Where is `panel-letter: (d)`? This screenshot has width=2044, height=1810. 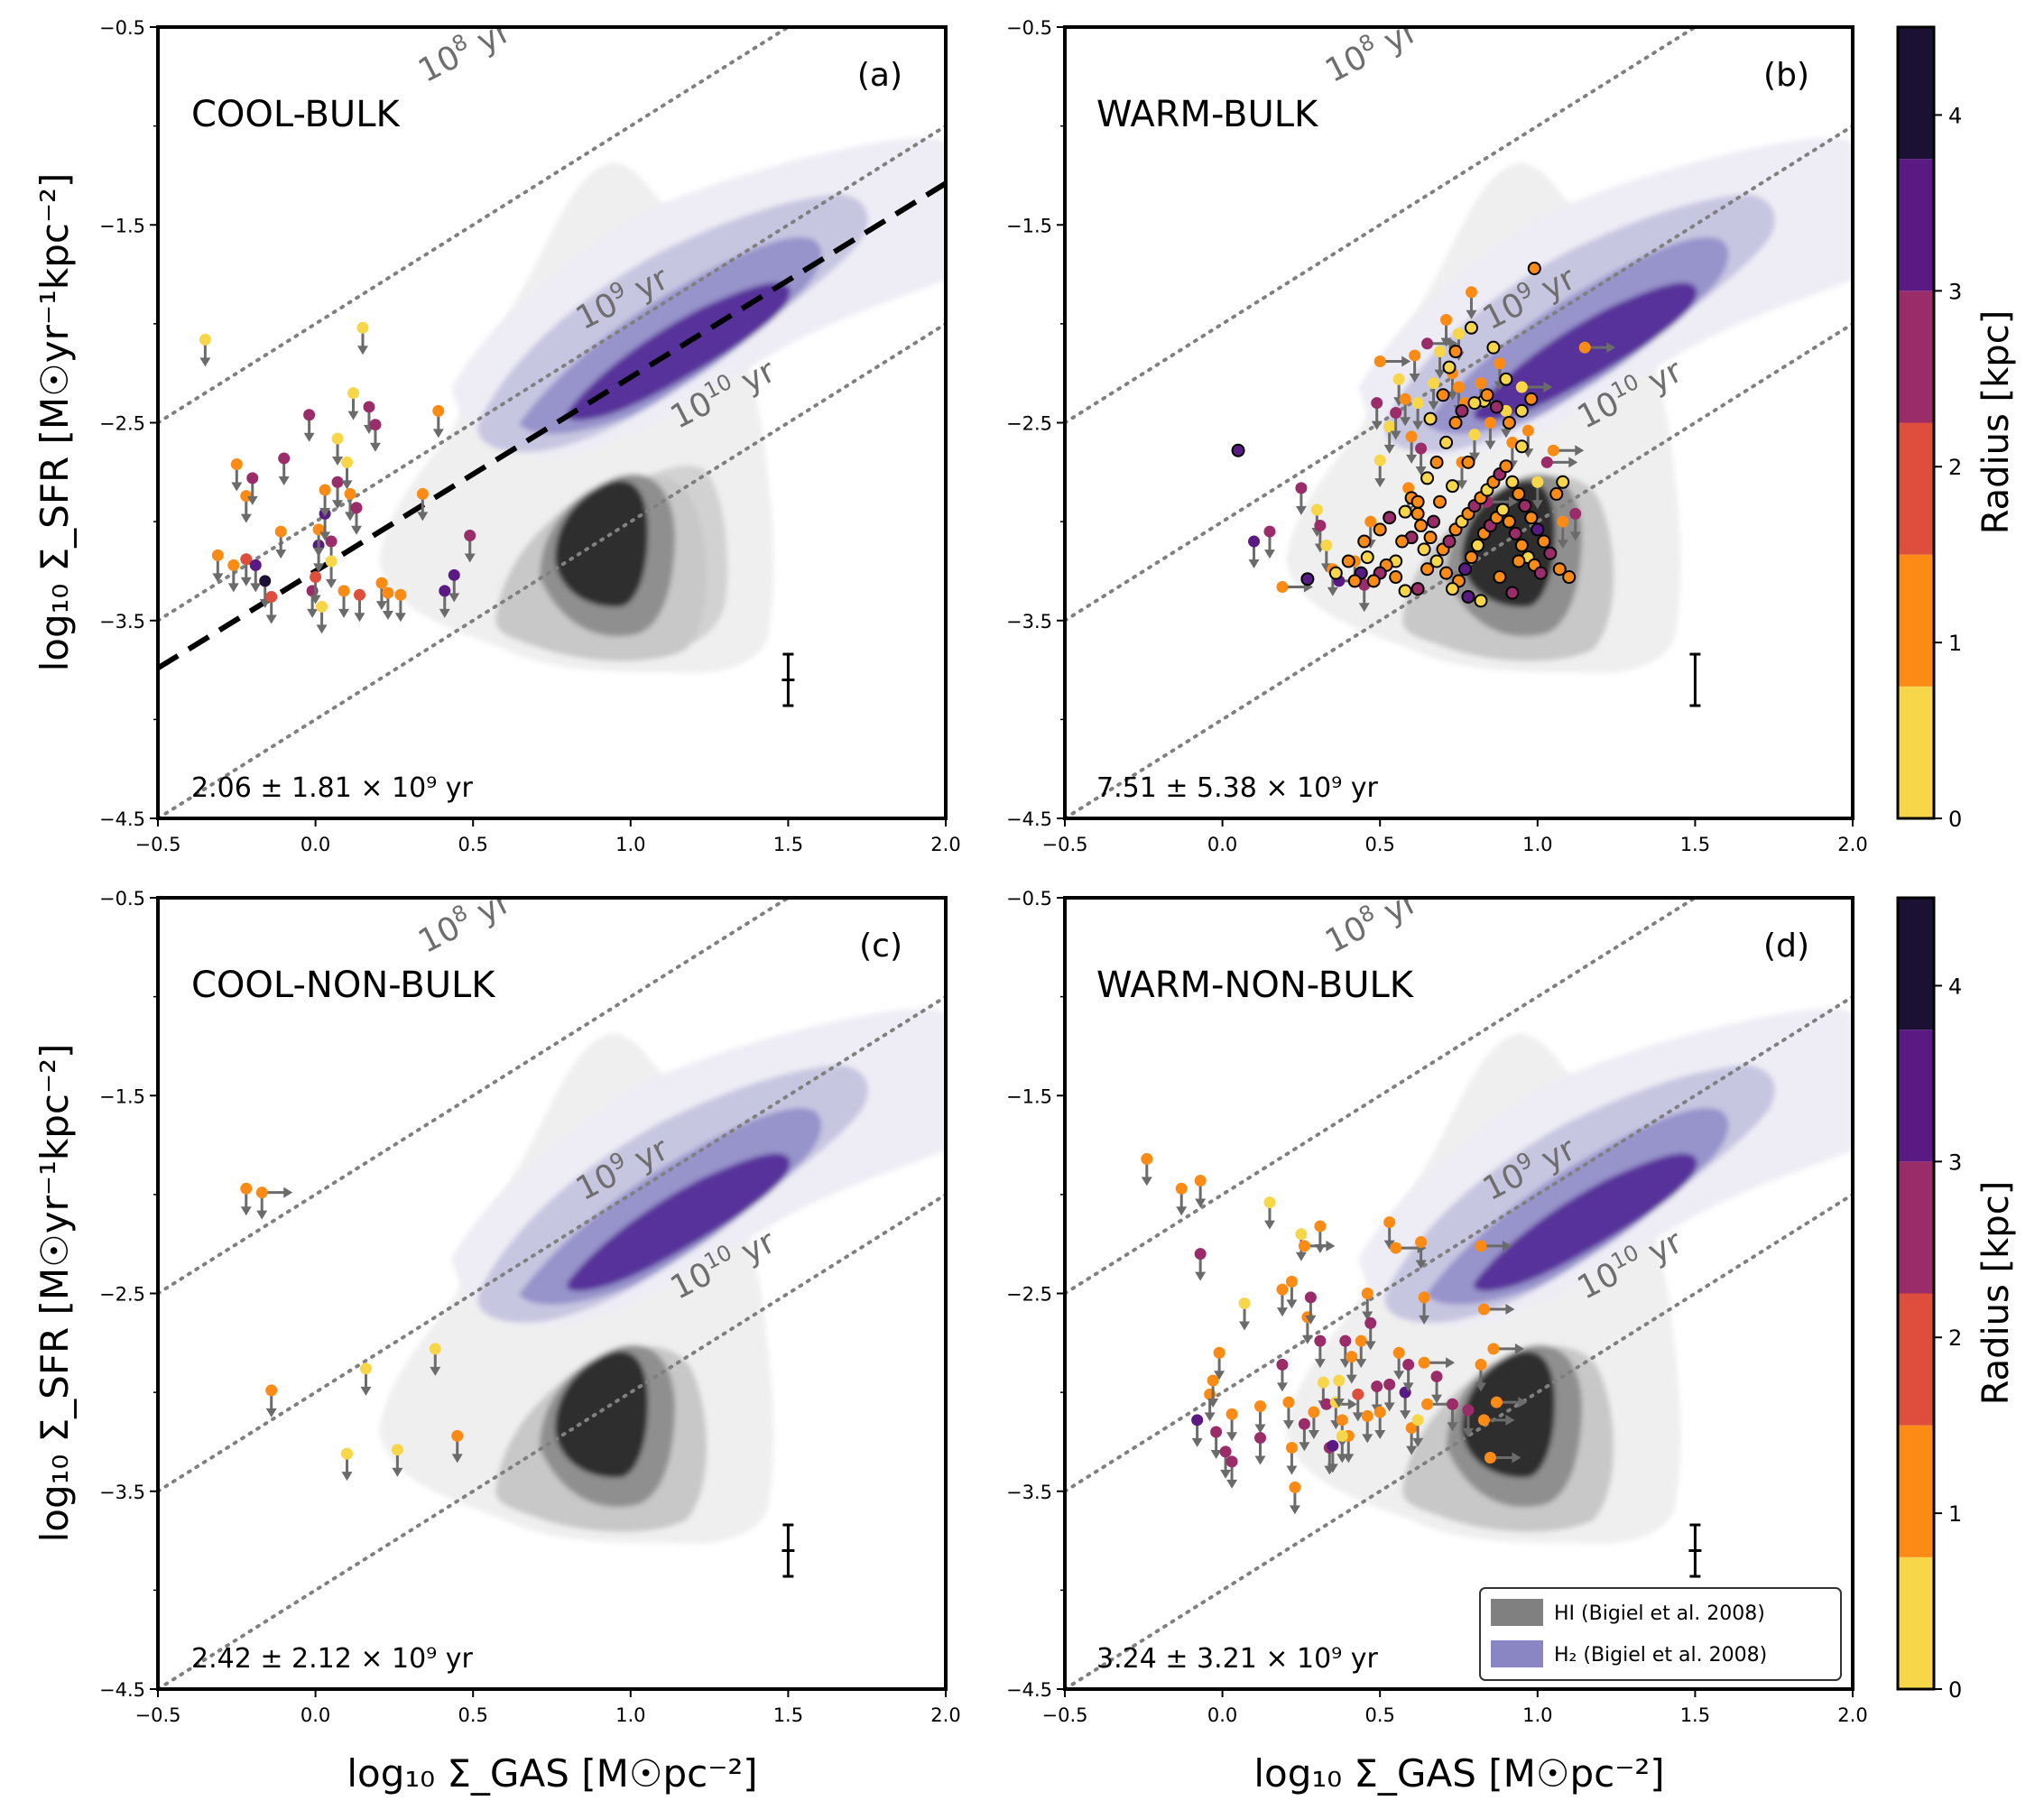
panel-letter: (d) is located at coordinates (1786, 946).